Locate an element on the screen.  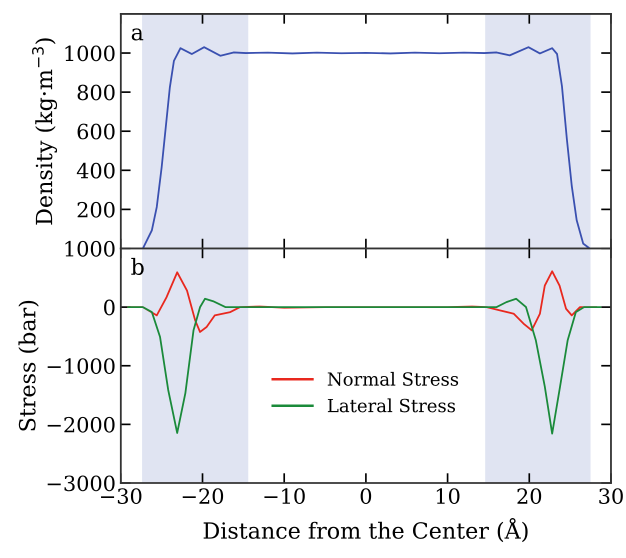
x-tick-label: 0 is located at coordinates (366, 496).